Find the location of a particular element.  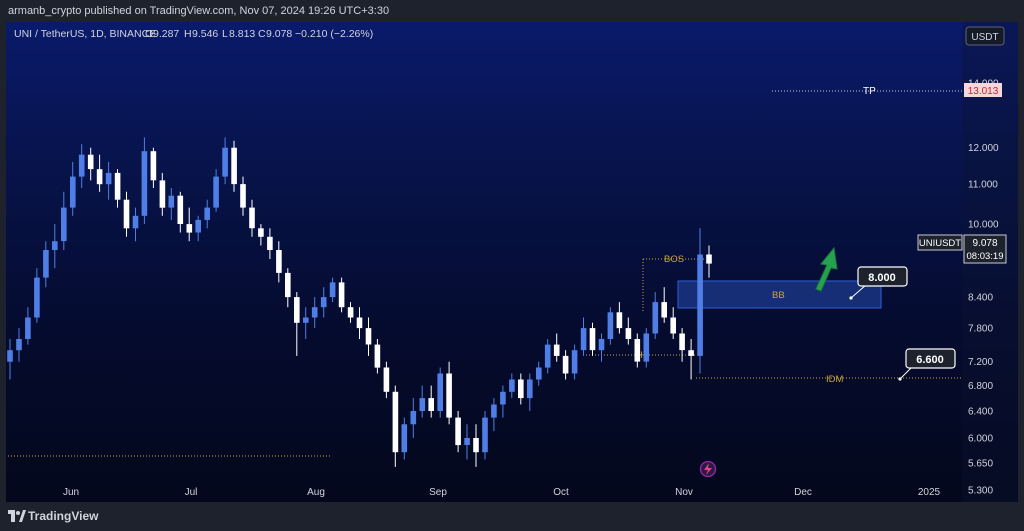

bb-label: BB is located at coordinates (778, 295).